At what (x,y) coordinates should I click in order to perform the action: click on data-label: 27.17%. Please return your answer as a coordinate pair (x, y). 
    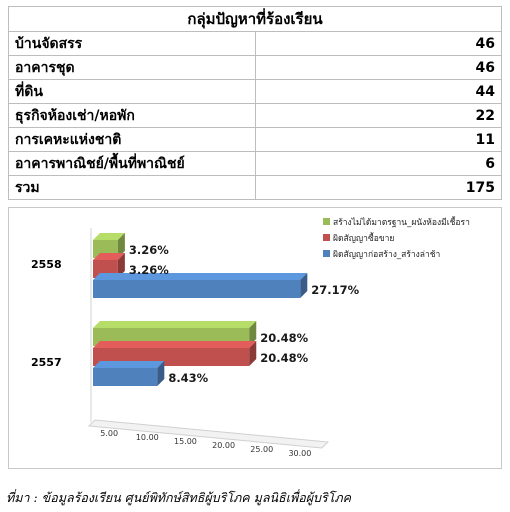
    Looking at the image, I should click on (335, 290).